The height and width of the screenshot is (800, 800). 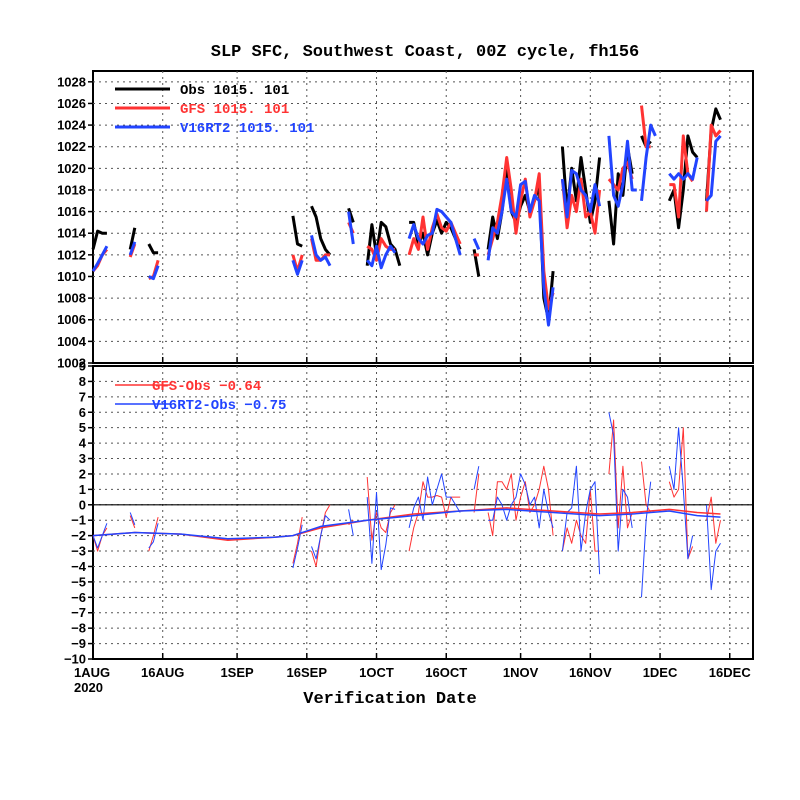 What do you see at coordinates (92, 672) in the screenshot?
I see `x-tick-label: 1AUG` at bounding box center [92, 672].